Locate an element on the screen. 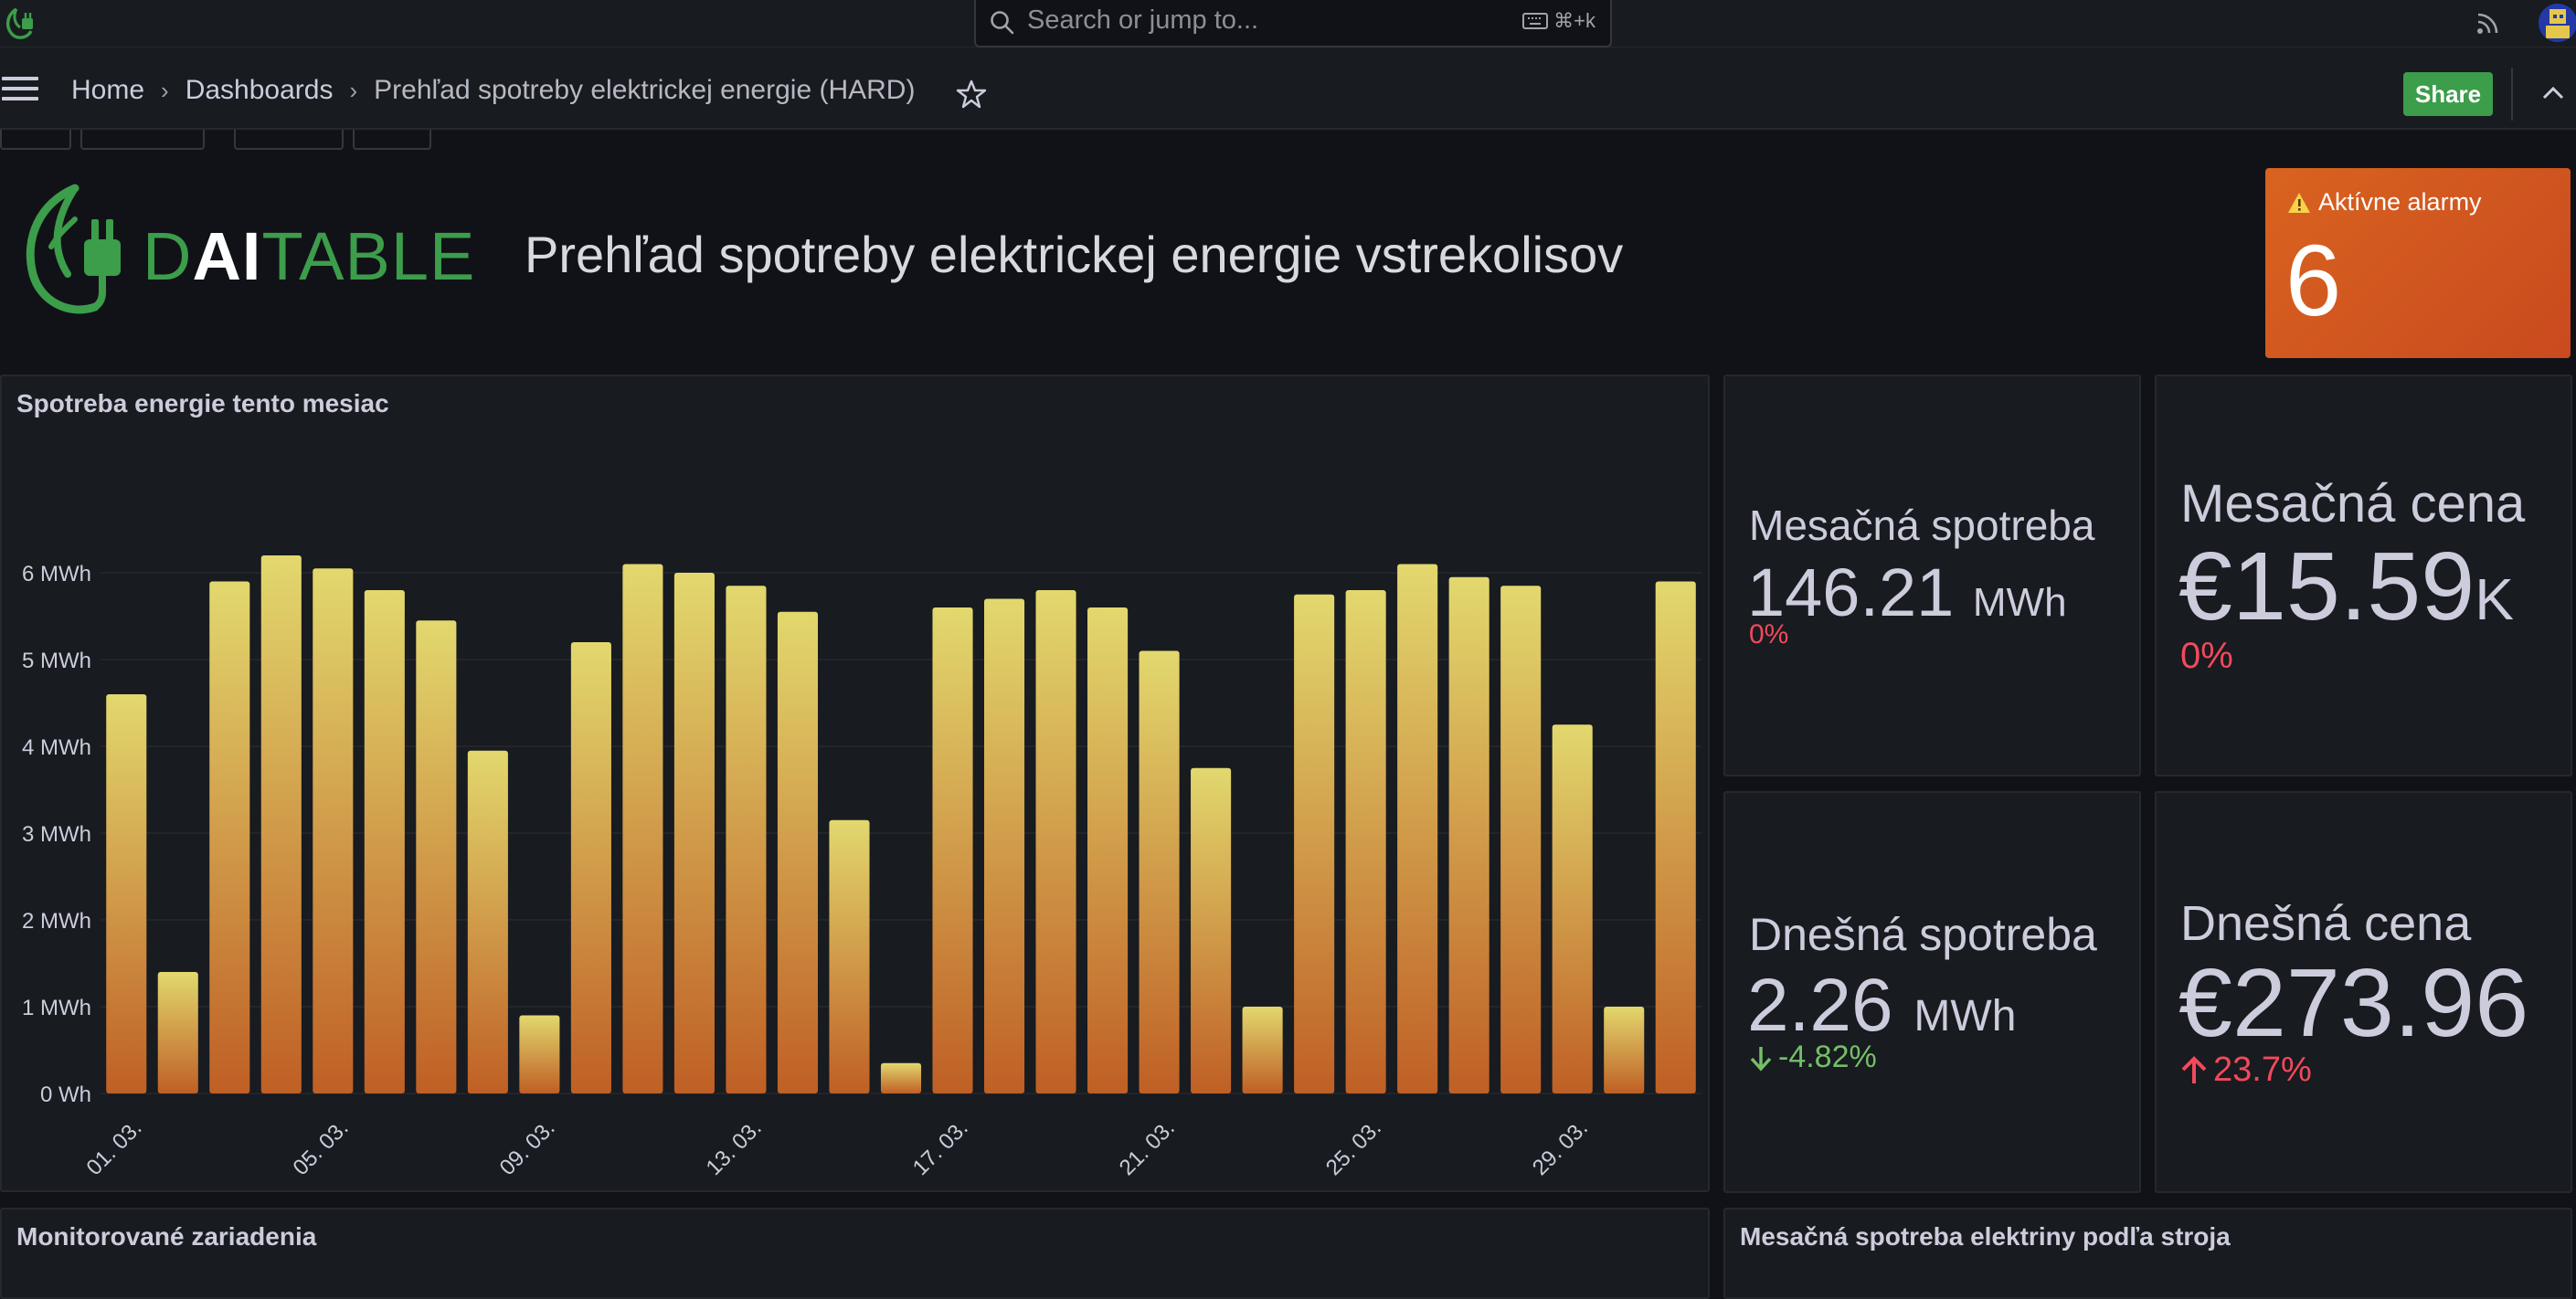 The image size is (2576, 1299). monitored-devices-panel: Monitorované zariadenia is located at coordinates (855, 1253).